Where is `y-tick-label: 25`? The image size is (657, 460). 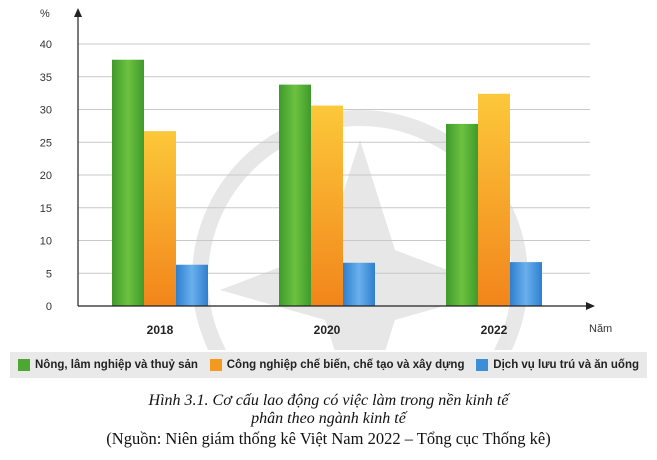 y-tick-label: 25 is located at coordinates (46, 143).